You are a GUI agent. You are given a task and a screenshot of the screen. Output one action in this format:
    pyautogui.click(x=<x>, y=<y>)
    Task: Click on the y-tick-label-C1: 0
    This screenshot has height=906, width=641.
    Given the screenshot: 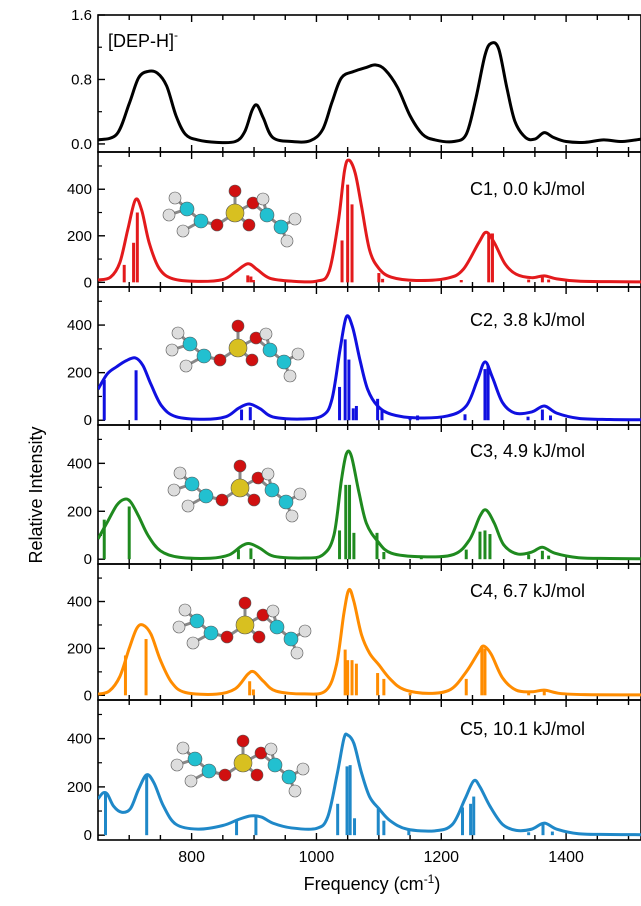 What is the action you would take?
    pyautogui.click(x=88, y=282)
    